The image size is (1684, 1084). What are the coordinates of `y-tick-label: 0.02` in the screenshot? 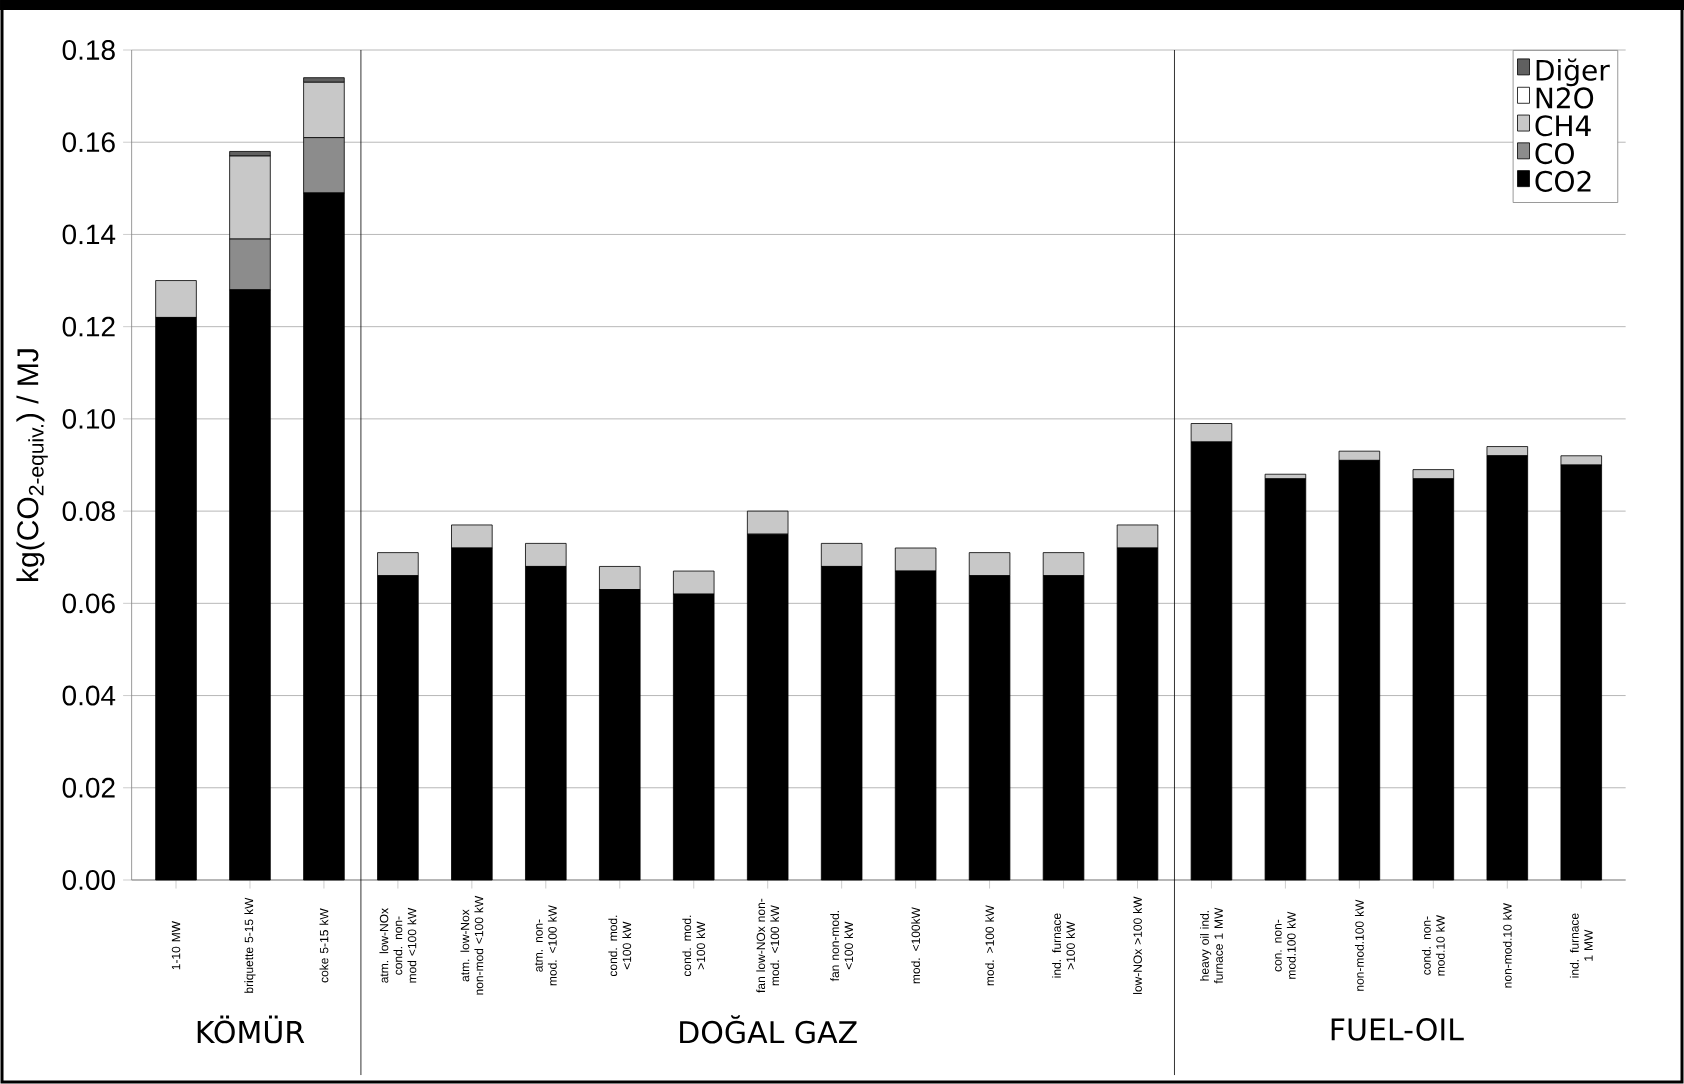 It's located at (88, 787).